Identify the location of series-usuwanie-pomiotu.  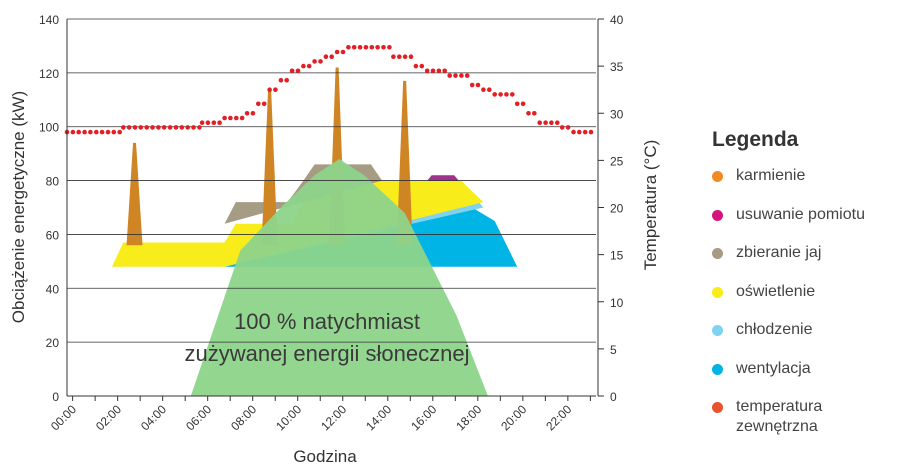
(443, 178).